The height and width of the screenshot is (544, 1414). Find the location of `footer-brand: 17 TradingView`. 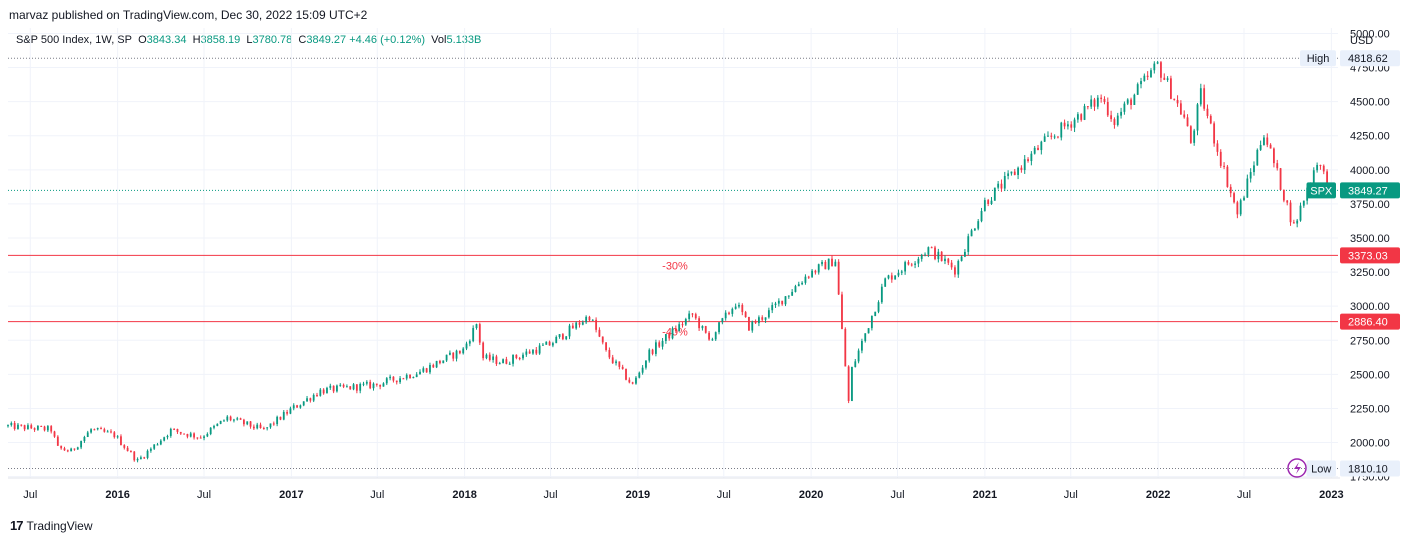

footer-brand: 17 TradingView is located at coordinates (51, 525).